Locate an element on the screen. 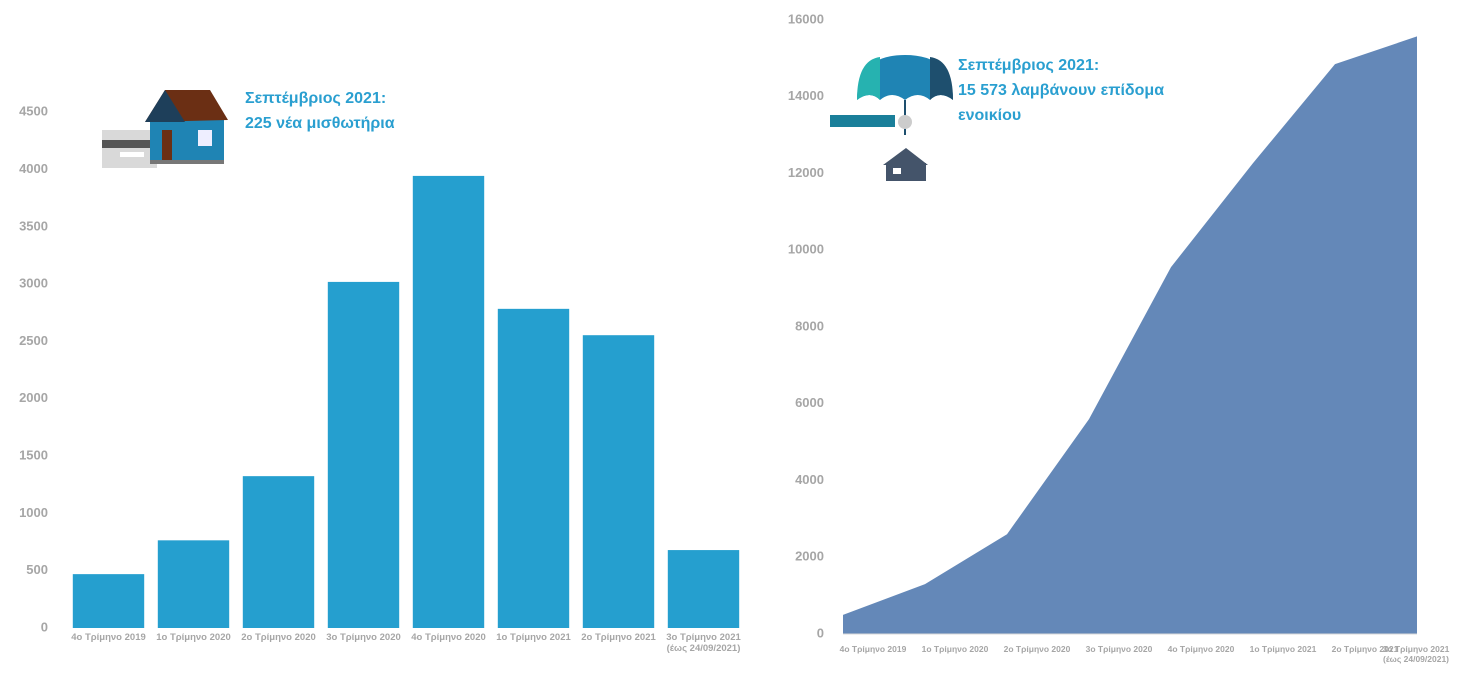 The image size is (1458, 677). y-tick-label: 12000 is located at coordinates (806, 172).